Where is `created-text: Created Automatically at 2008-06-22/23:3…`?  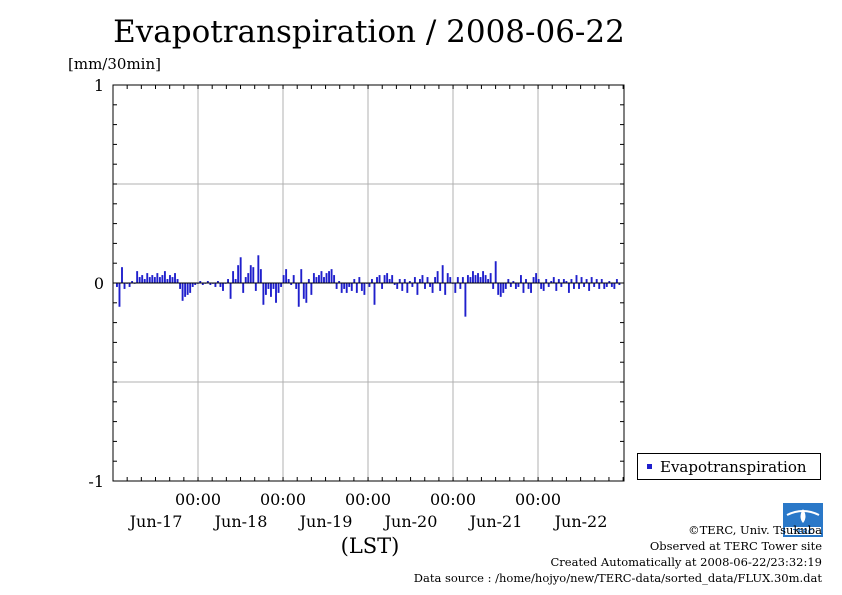 created-text: Created Automatically at 2008-06-22/23:3… is located at coordinates (686, 562).